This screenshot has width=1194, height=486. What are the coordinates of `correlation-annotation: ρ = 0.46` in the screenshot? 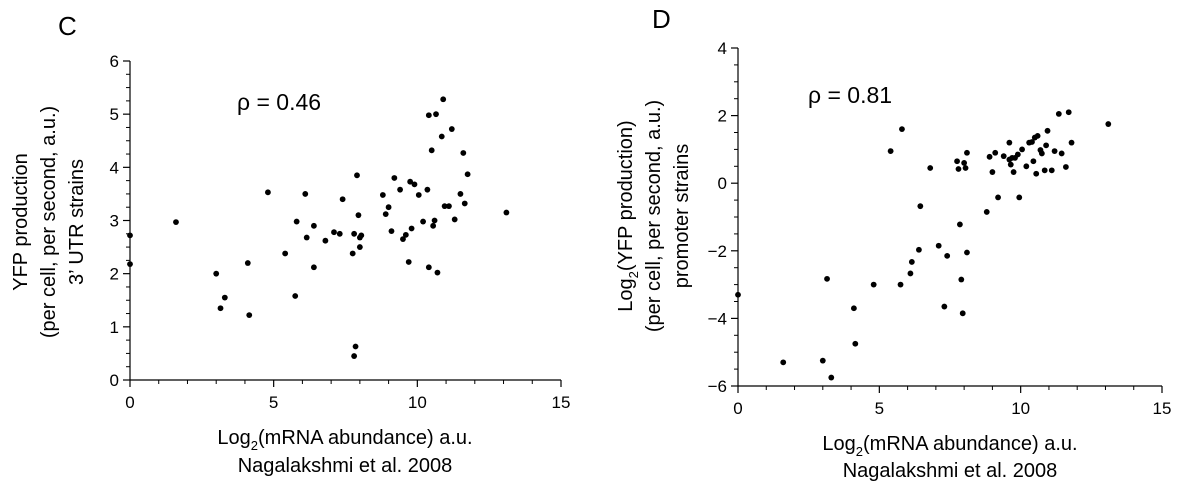 It's located at (279, 102).